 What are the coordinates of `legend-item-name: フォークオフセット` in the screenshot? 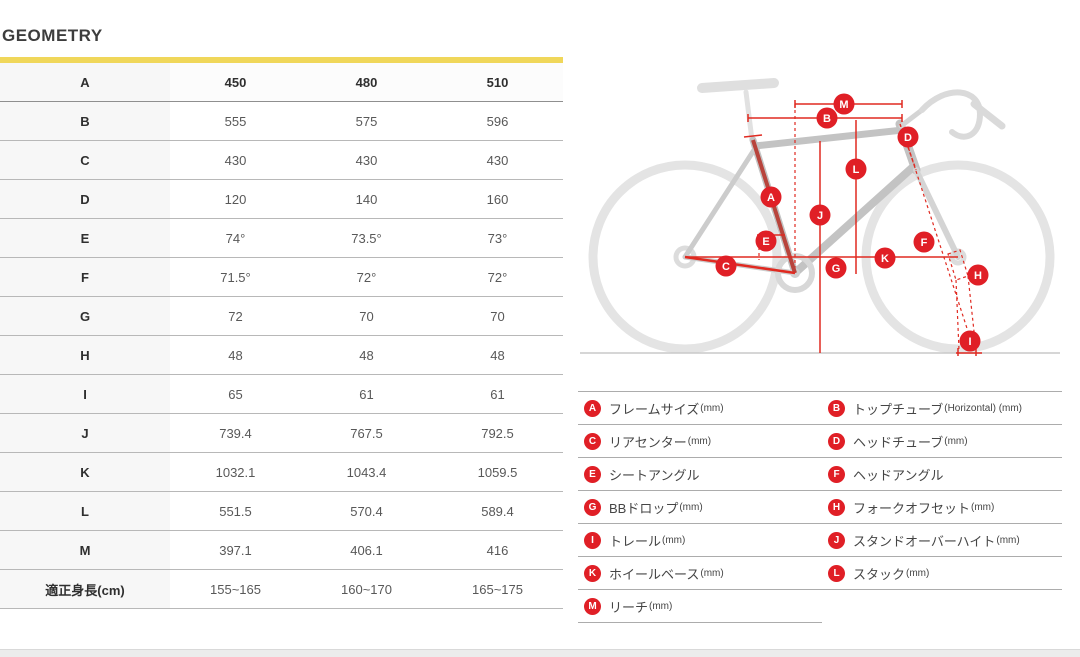 It's located at (912, 508).